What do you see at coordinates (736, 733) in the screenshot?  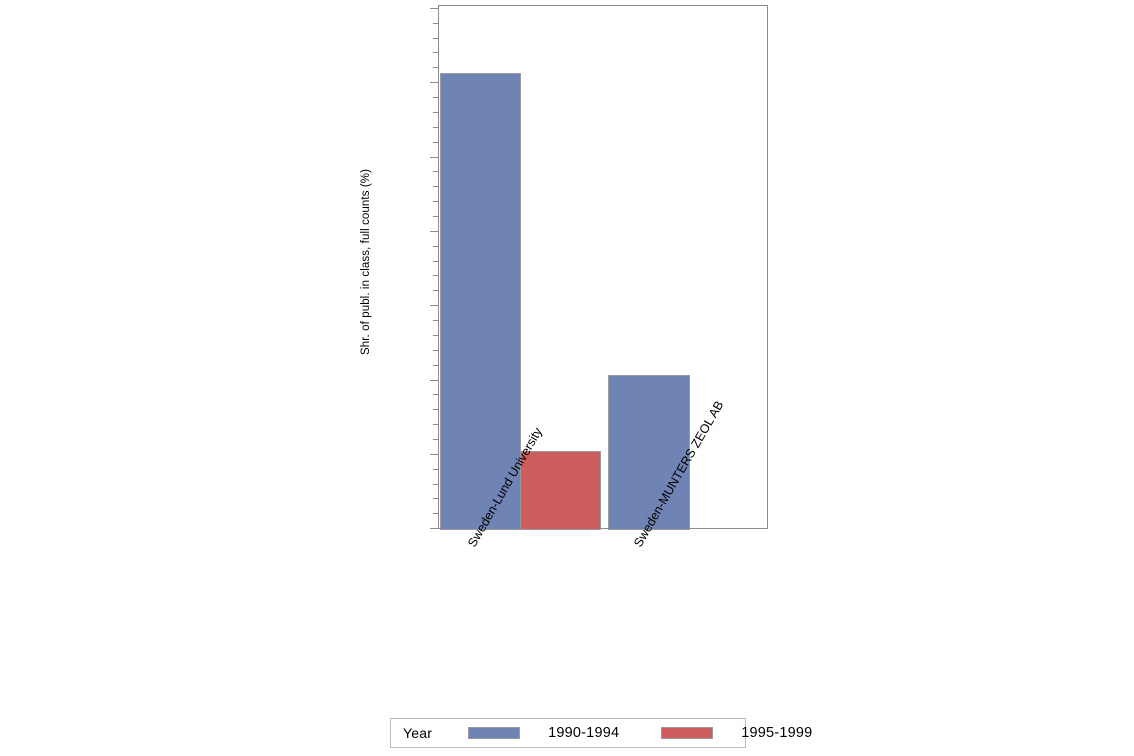 I see `legend-entry-1995-1999: 1995-1999` at bounding box center [736, 733].